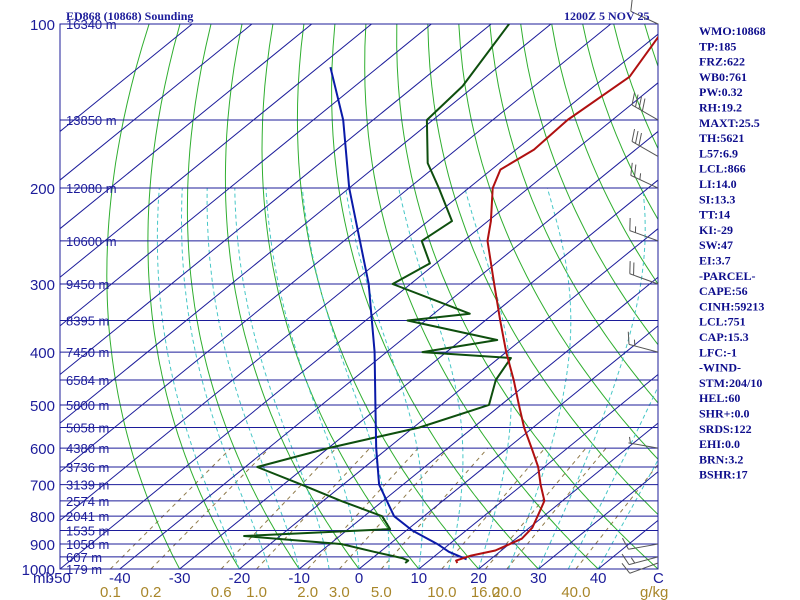  Describe the element at coordinates (730, 383) in the screenshot. I see `index-value: STM:204/10` at that location.